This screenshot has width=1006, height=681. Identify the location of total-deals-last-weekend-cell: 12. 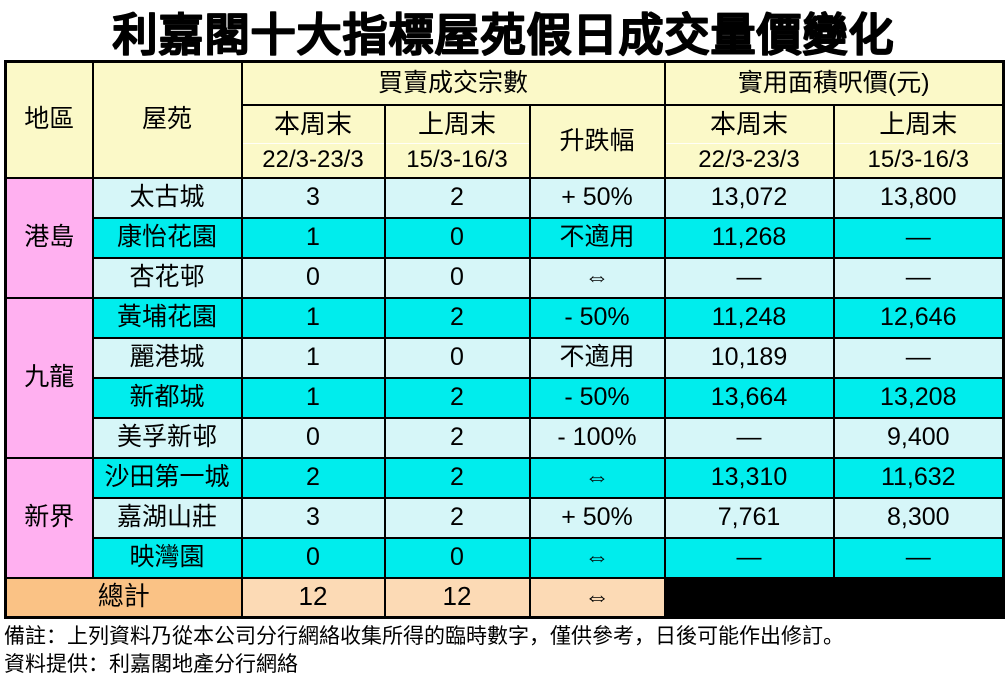
(457, 597).